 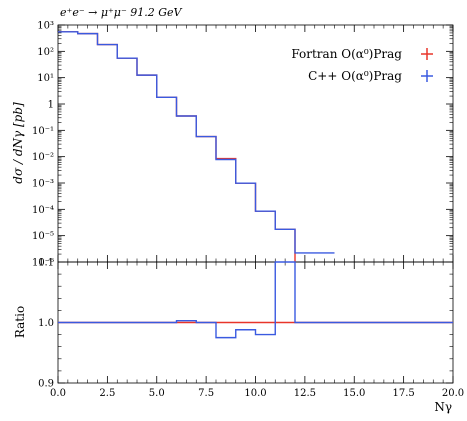 I want to click on x-tick-label: 2.5, so click(x=107, y=393).